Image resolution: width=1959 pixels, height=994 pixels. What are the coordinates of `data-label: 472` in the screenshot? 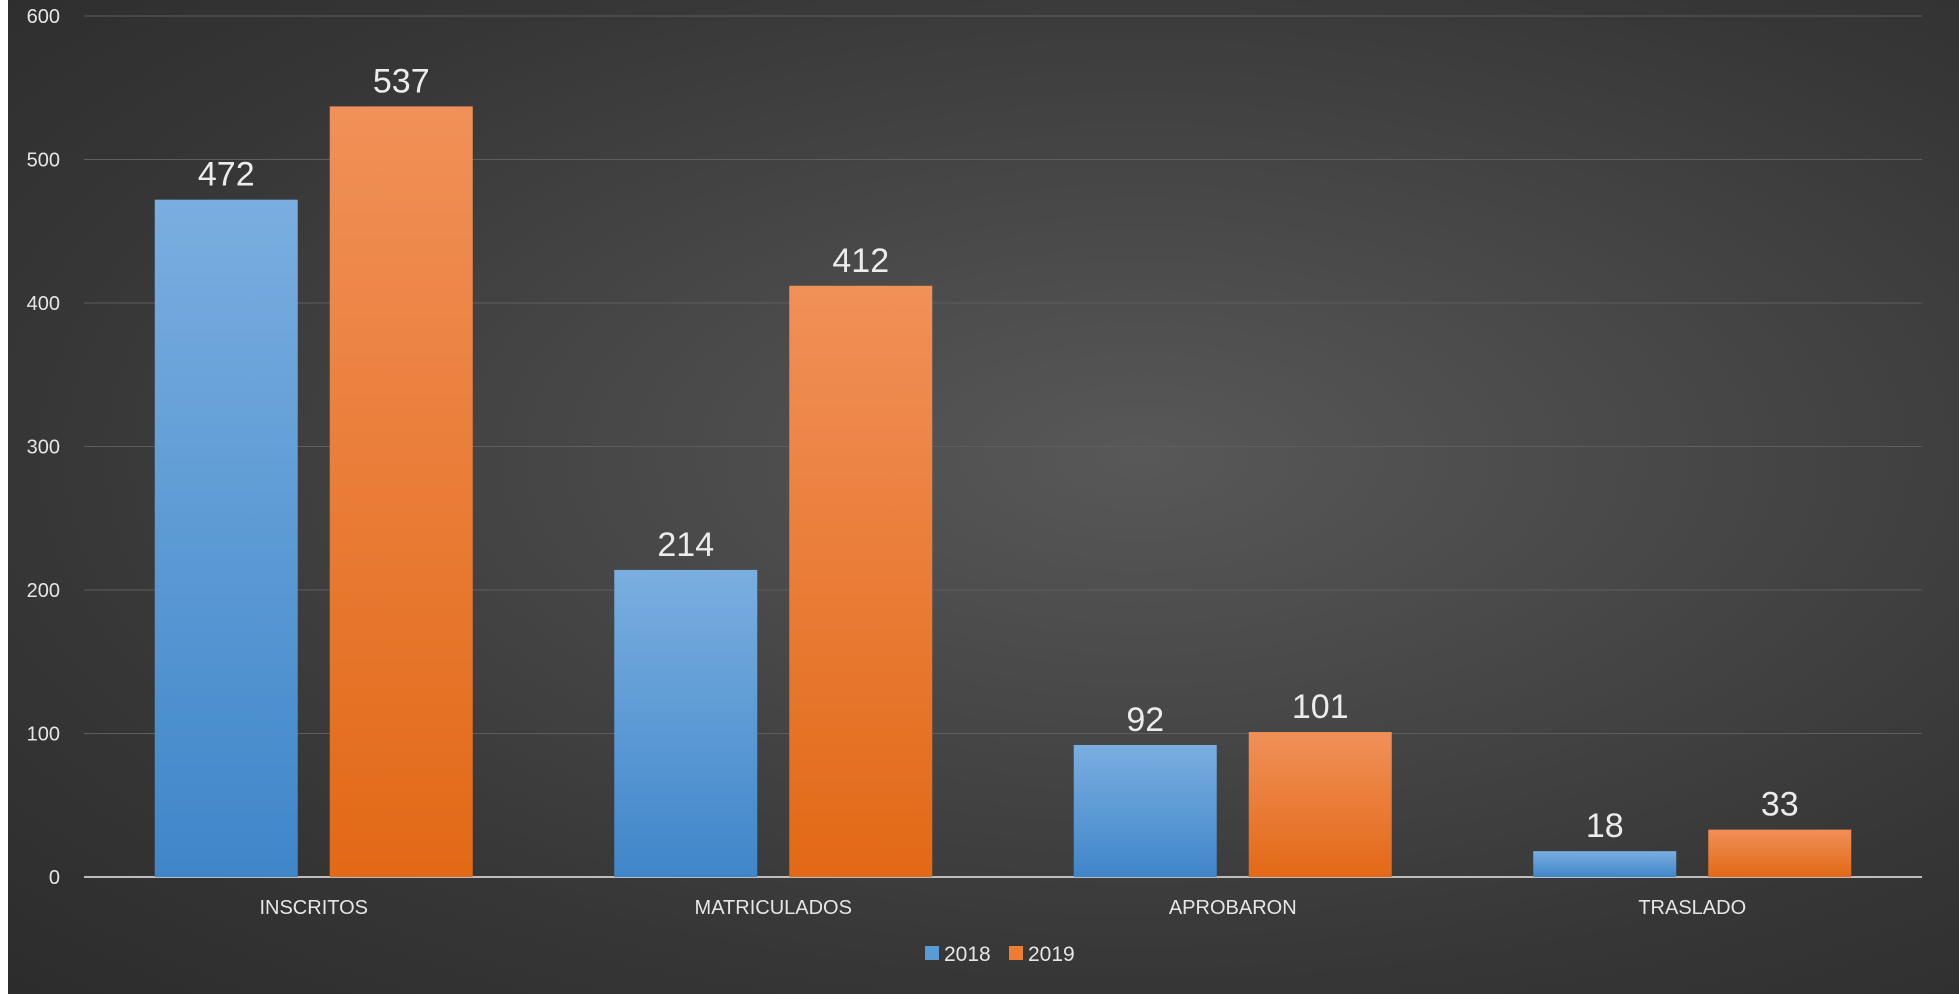 It's located at (226, 175).